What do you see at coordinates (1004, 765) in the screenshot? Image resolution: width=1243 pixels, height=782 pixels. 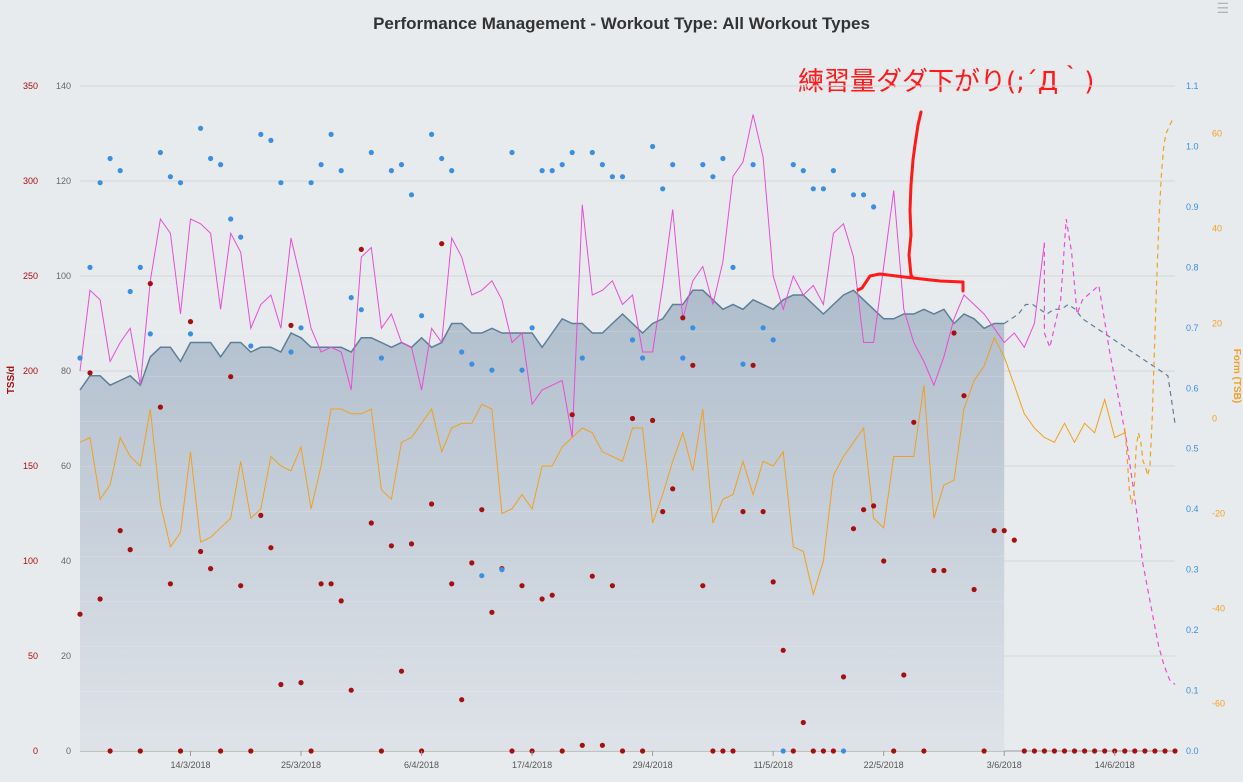 I see `x-tick-label: 3/6/2018` at bounding box center [1004, 765].